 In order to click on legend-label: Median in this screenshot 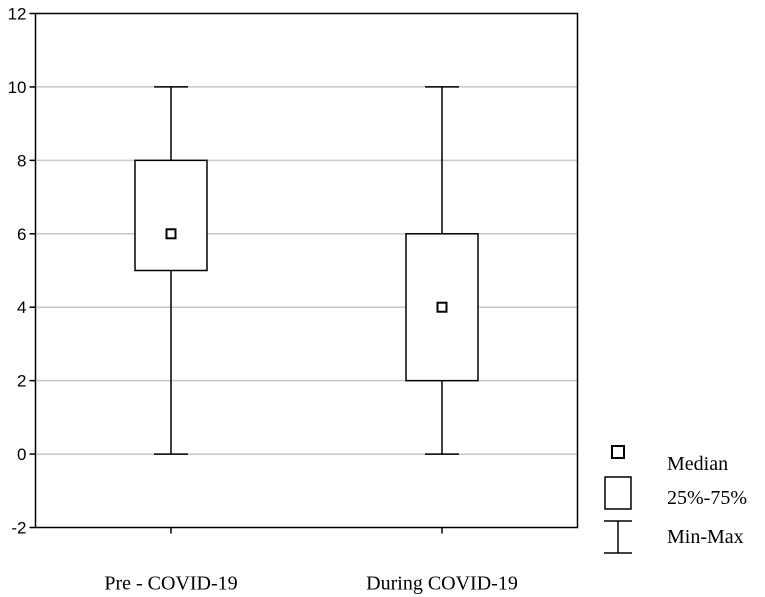, I will do `click(697, 464)`.